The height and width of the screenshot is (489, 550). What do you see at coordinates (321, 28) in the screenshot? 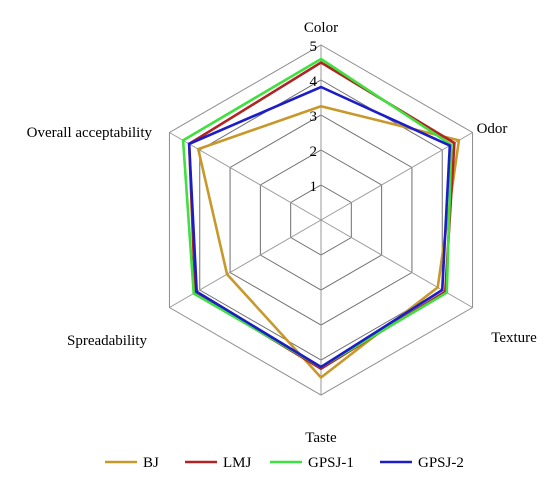
I see `axis-label-color: Color` at bounding box center [321, 28].